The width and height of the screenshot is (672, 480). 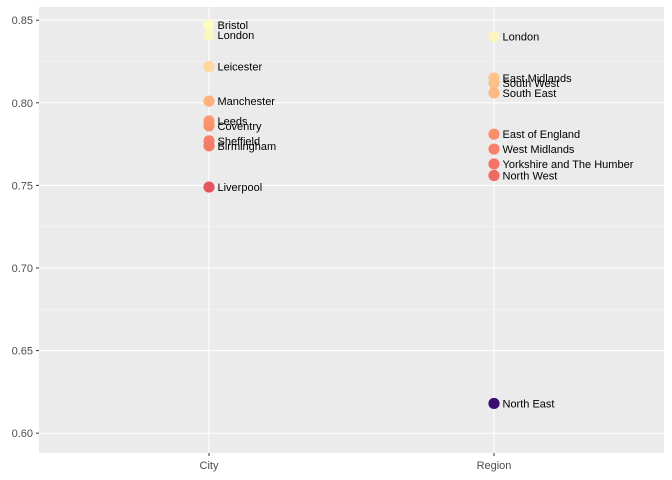 I want to click on y-tick-label: 0.85, so click(x=22, y=21).